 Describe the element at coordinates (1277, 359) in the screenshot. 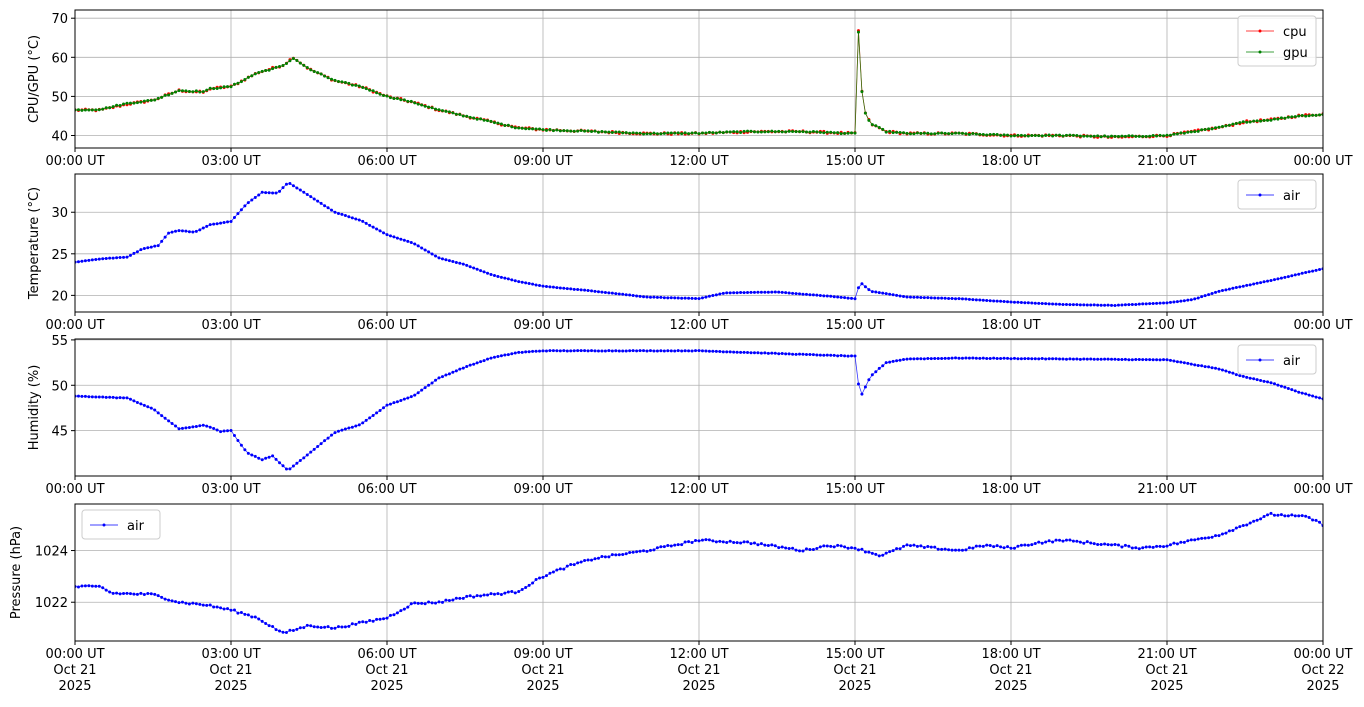

I see `legend: air` at that location.